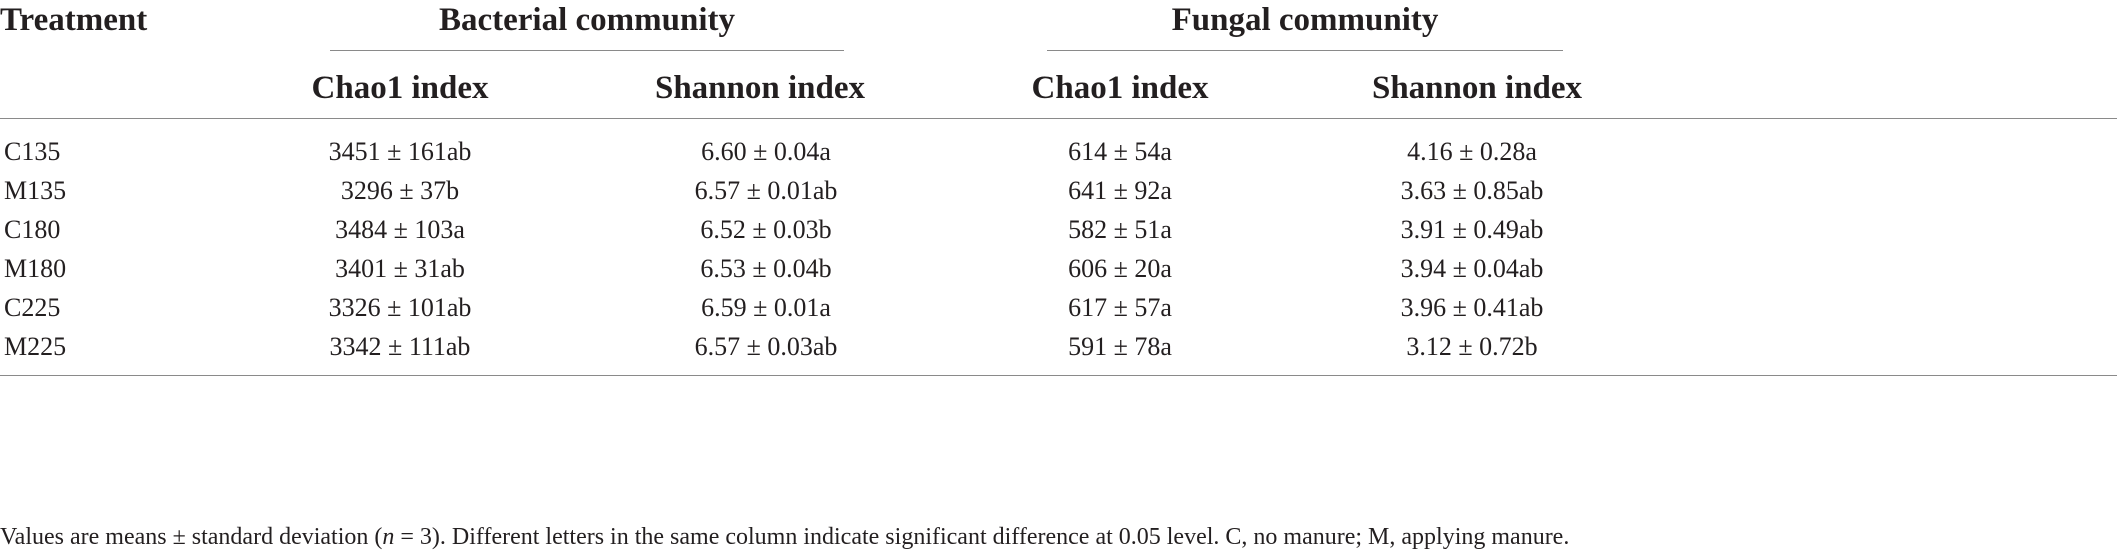 The image size is (2117, 560). What do you see at coordinates (1058, 119) in the screenshot?
I see `header-bottom-rule` at bounding box center [1058, 119].